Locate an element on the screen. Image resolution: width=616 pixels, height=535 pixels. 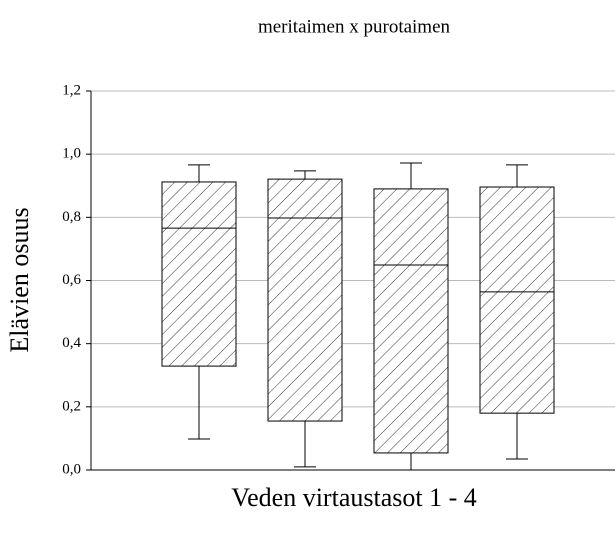
y-tick-label: 0,6 is located at coordinates (71, 280).